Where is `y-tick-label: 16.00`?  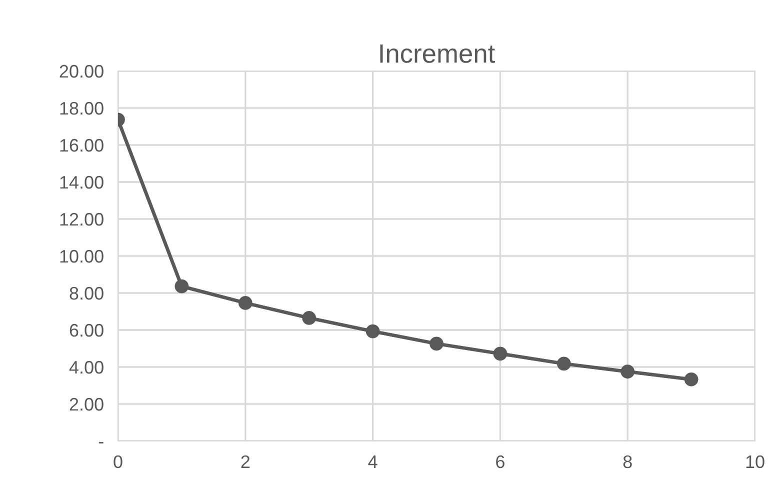 y-tick-label: 16.00 is located at coordinates (82, 145).